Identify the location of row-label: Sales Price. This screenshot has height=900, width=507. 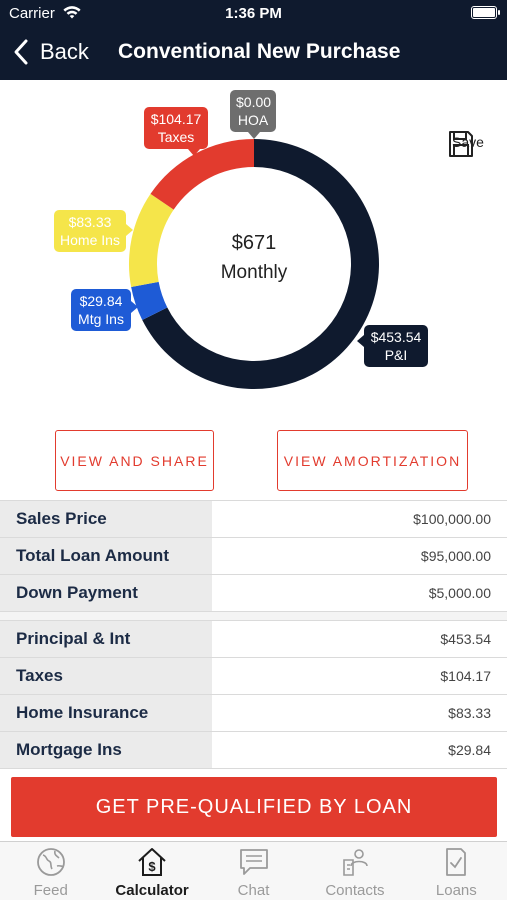
(106, 519).